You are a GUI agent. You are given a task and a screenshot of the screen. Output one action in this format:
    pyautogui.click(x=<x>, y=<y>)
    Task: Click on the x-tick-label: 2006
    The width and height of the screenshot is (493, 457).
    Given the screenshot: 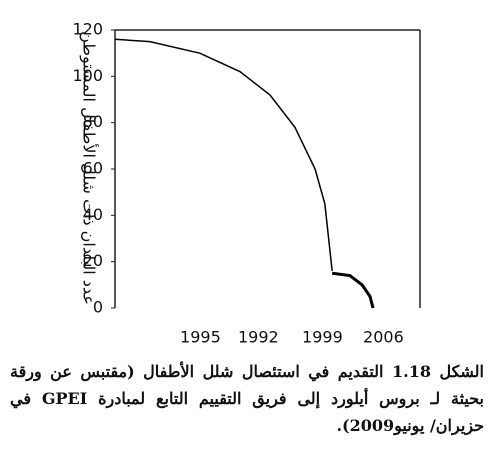 What is the action you would take?
    pyautogui.click(x=383, y=337)
    